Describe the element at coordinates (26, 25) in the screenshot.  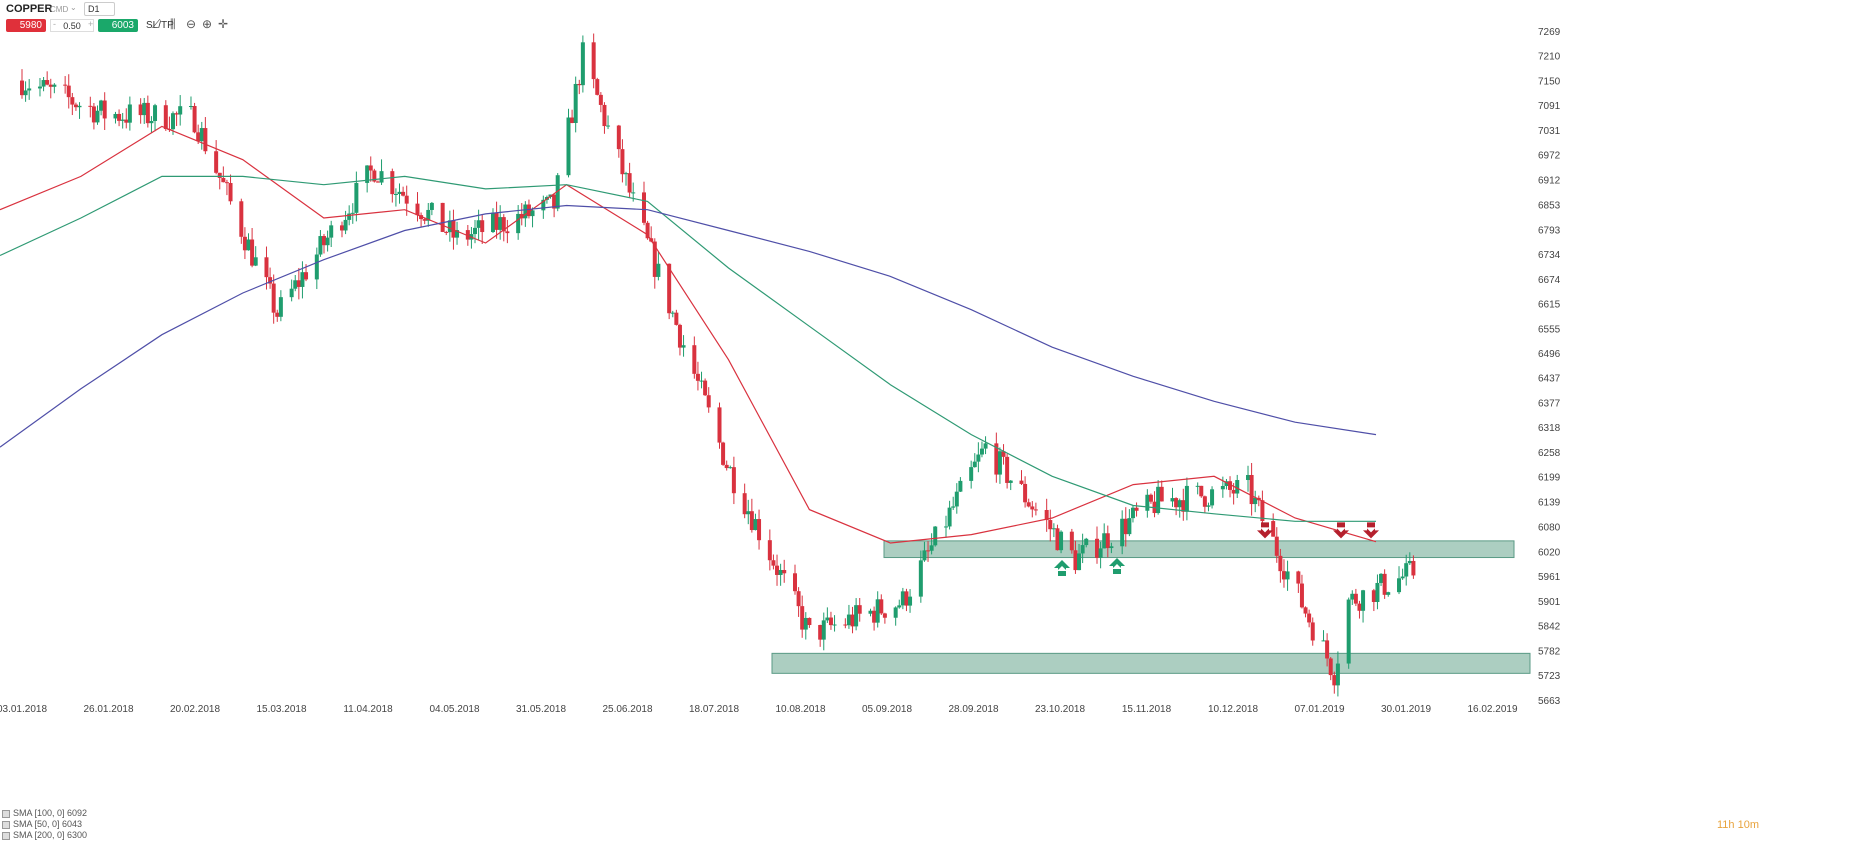
I see `sell-button: 5980` at that location.